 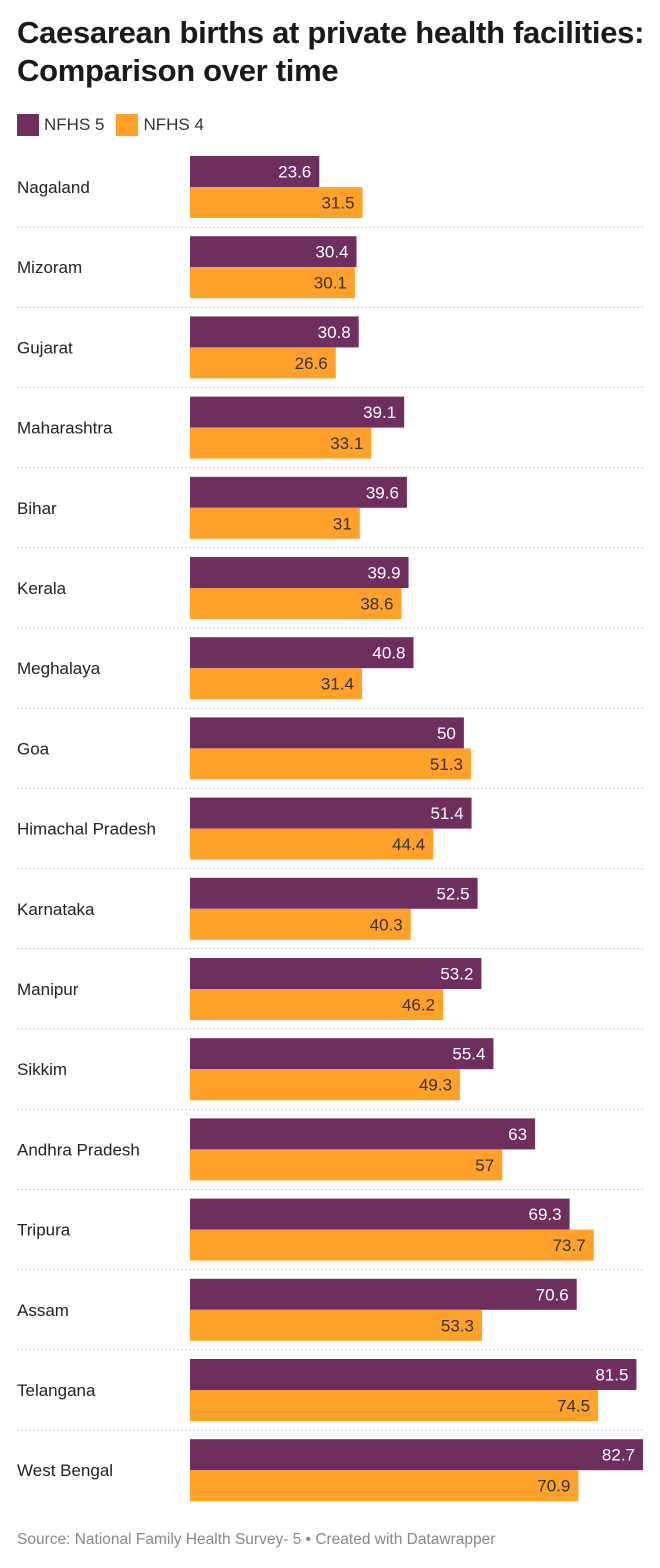 What do you see at coordinates (28, 125) in the screenshot?
I see `legend-swatch-nfhs5` at bounding box center [28, 125].